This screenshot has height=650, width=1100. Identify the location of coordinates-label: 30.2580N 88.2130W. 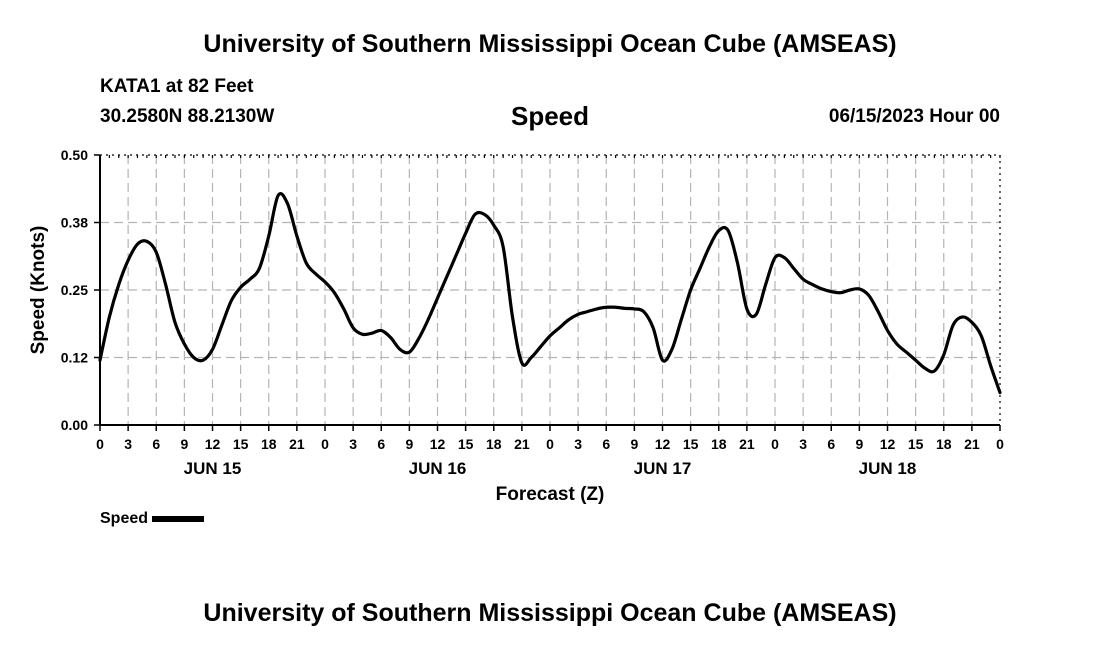
(187, 116).